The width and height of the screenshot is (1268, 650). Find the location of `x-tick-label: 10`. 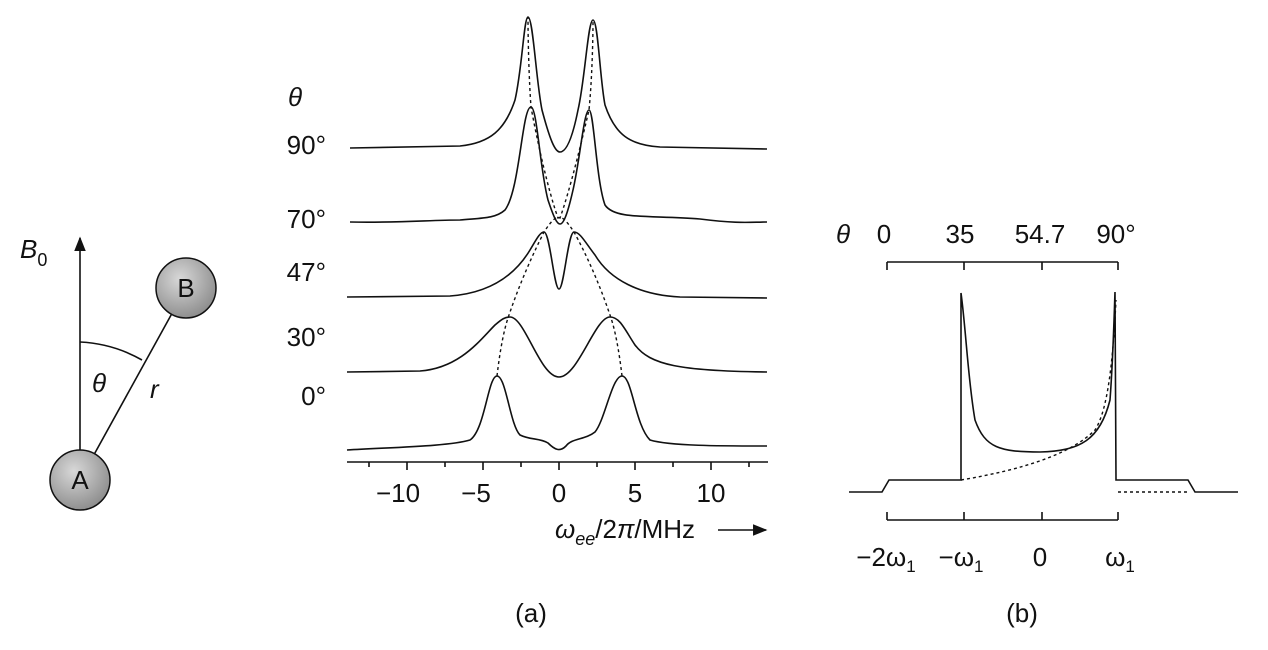

x-tick-label: 10 is located at coordinates (711, 493).